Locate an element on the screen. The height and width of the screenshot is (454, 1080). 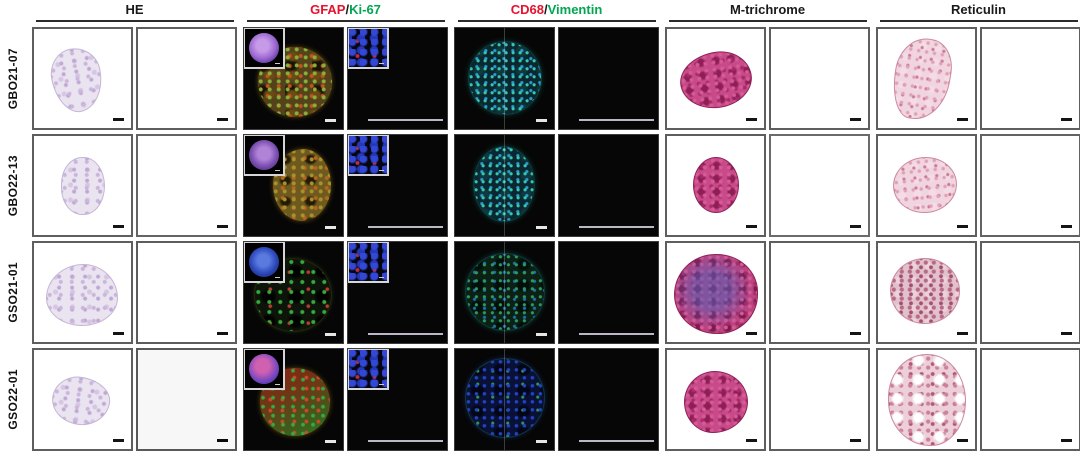
column-header-gfap-ki67: GFAP/Ki-67 is located at coordinates (345, 14).